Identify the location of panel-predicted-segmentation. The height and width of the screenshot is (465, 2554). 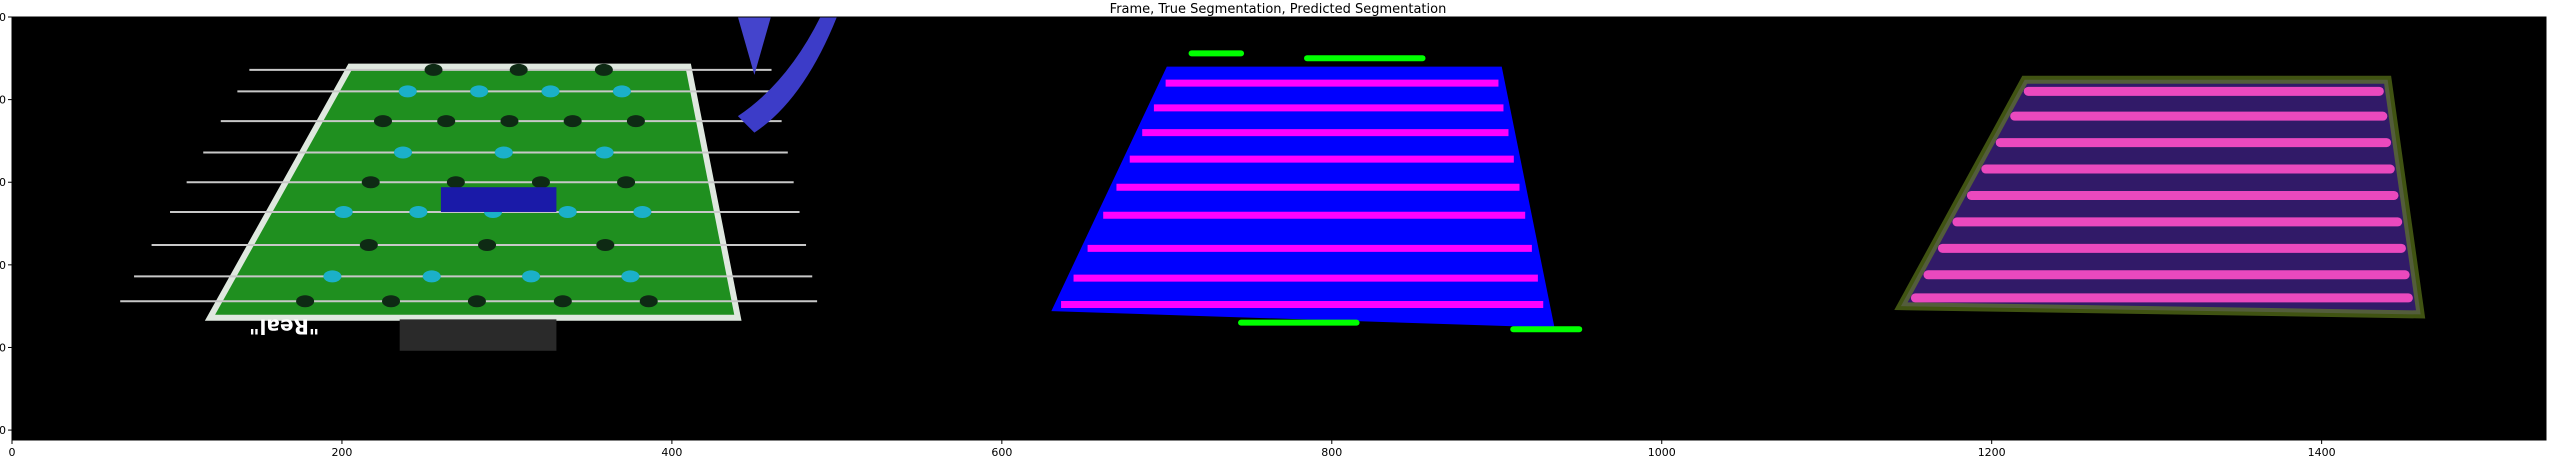
(2160, 197).